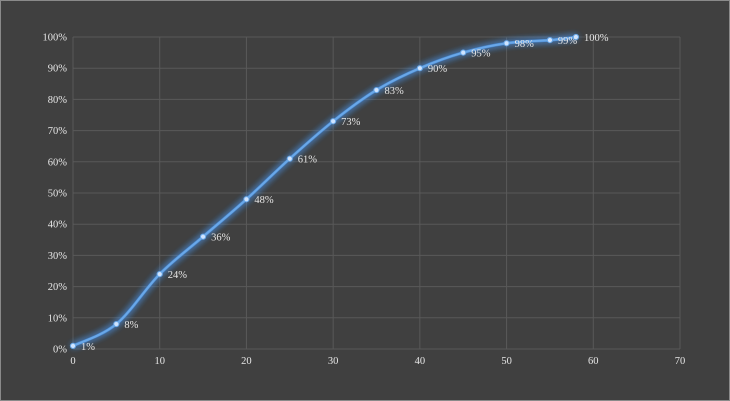 This screenshot has height=401, width=730. I want to click on data-label: 83%, so click(395, 91).